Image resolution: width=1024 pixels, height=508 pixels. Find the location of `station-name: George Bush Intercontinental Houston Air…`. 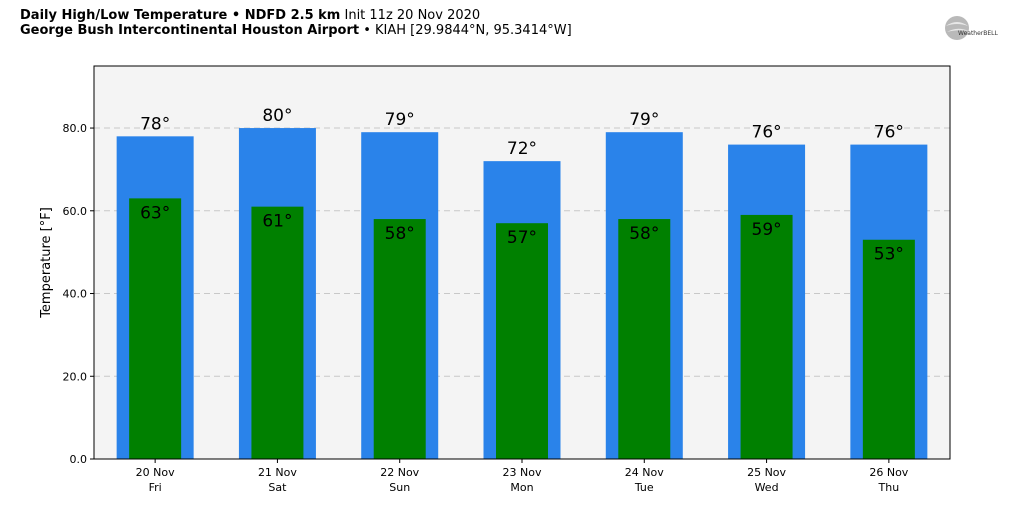

station-name: George Bush Intercontinental Houston Air… is located at coordinates (190, 30).